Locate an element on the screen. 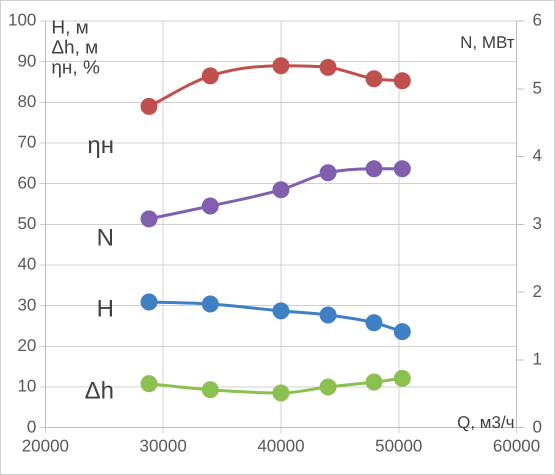 The image size is (555, 475). x-tick-label: 40000 is located at coordinates (281, 446).